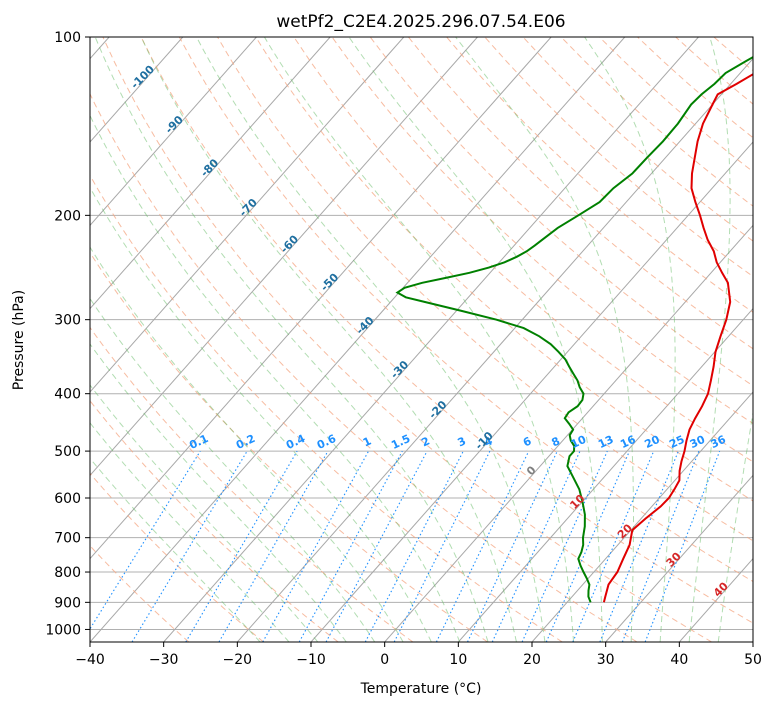  Describe the element at coordinates (142, 77) in the screenshot. I see `isotherm-label: -100` at that location.